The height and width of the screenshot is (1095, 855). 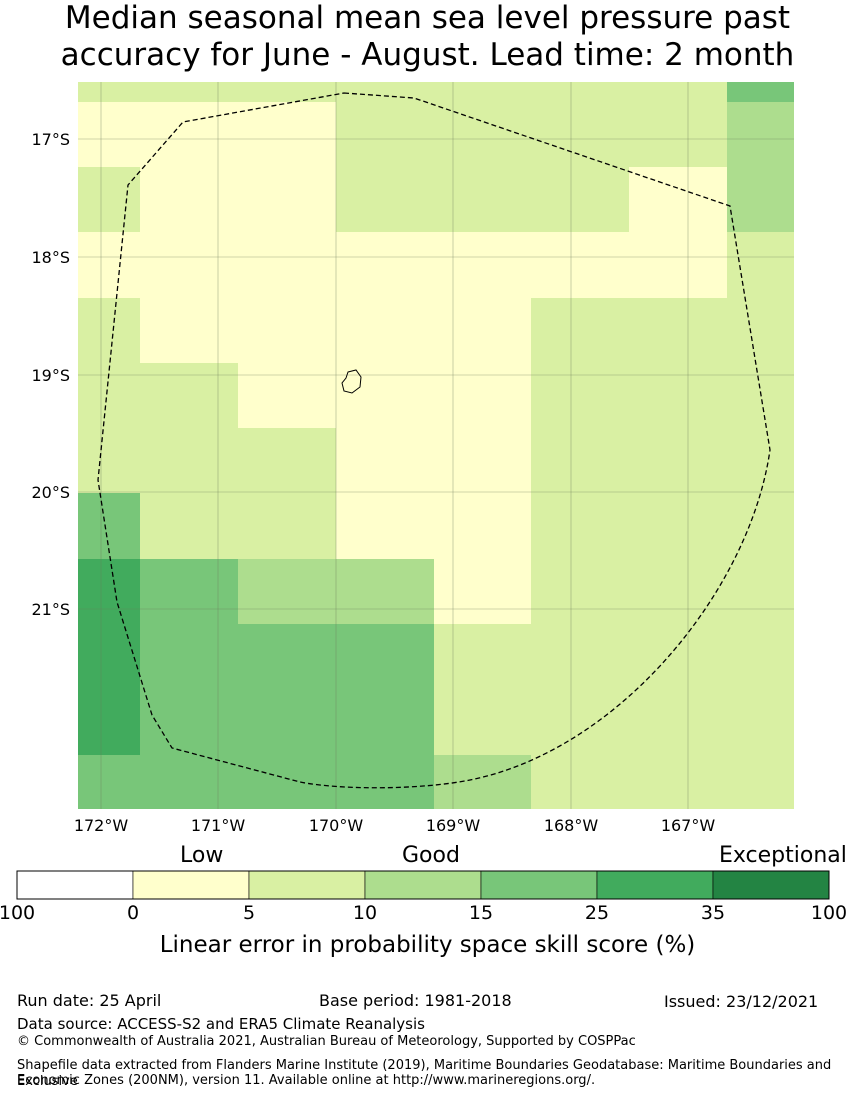 What do you see at coordinates (50, 374) in the screenshot?
I see `latitude-labels: 17°S 18°S 19°S 20°S 21°S` at bounding box center [50, 374].